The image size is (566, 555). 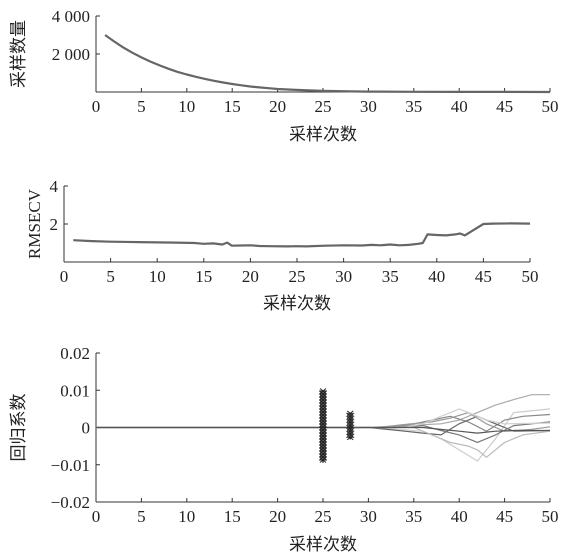 What do you see at coordinates (19, 428) in the screenshot?
I see `y-axis-label: 回归系数` at bounding box center [19, 428].